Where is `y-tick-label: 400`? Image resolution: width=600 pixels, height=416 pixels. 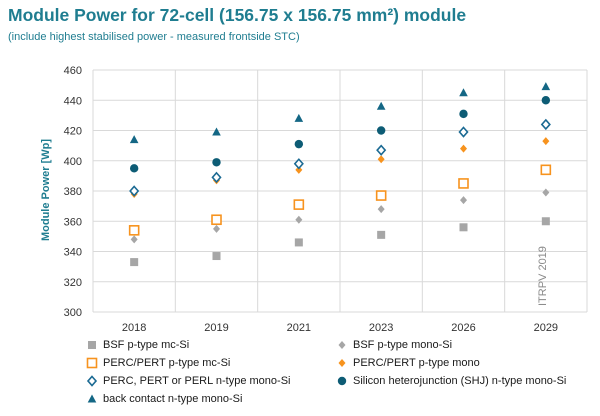
y-tick-label: 400 is located at coordinates (73, 162).